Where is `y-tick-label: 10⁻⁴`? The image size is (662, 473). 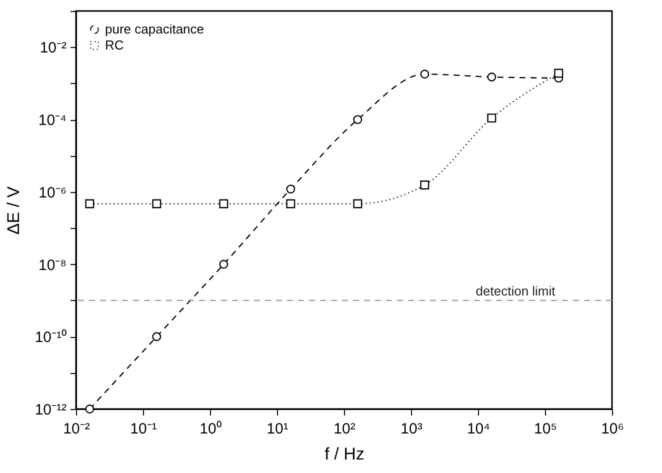 y-tick-label: 10⁻⁴ is located at coordinates (52, 121).